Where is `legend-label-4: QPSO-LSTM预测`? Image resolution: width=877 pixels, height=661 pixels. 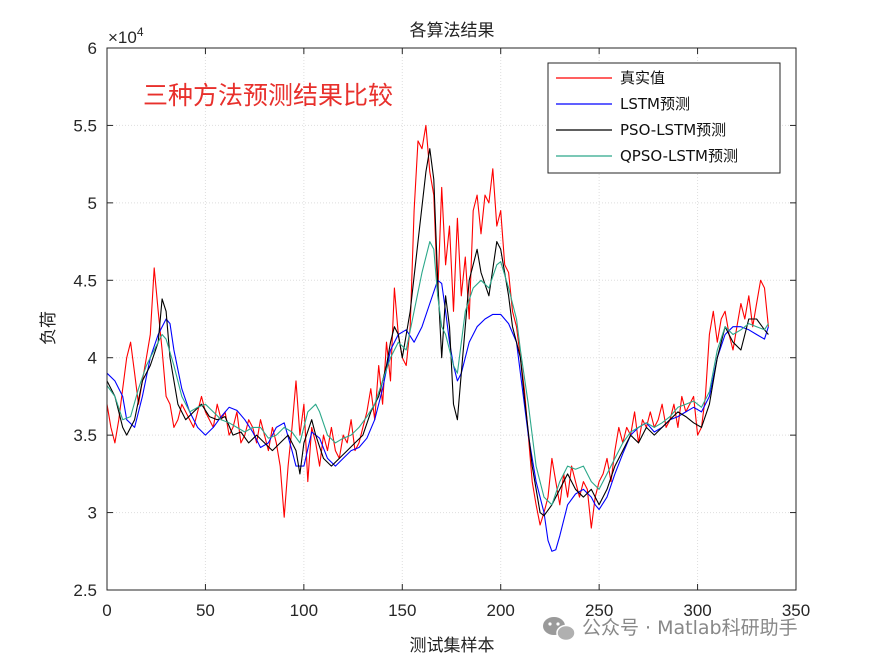 legend-label-4: QPSO-LSTM预测 is located at coordinates (679, 156).